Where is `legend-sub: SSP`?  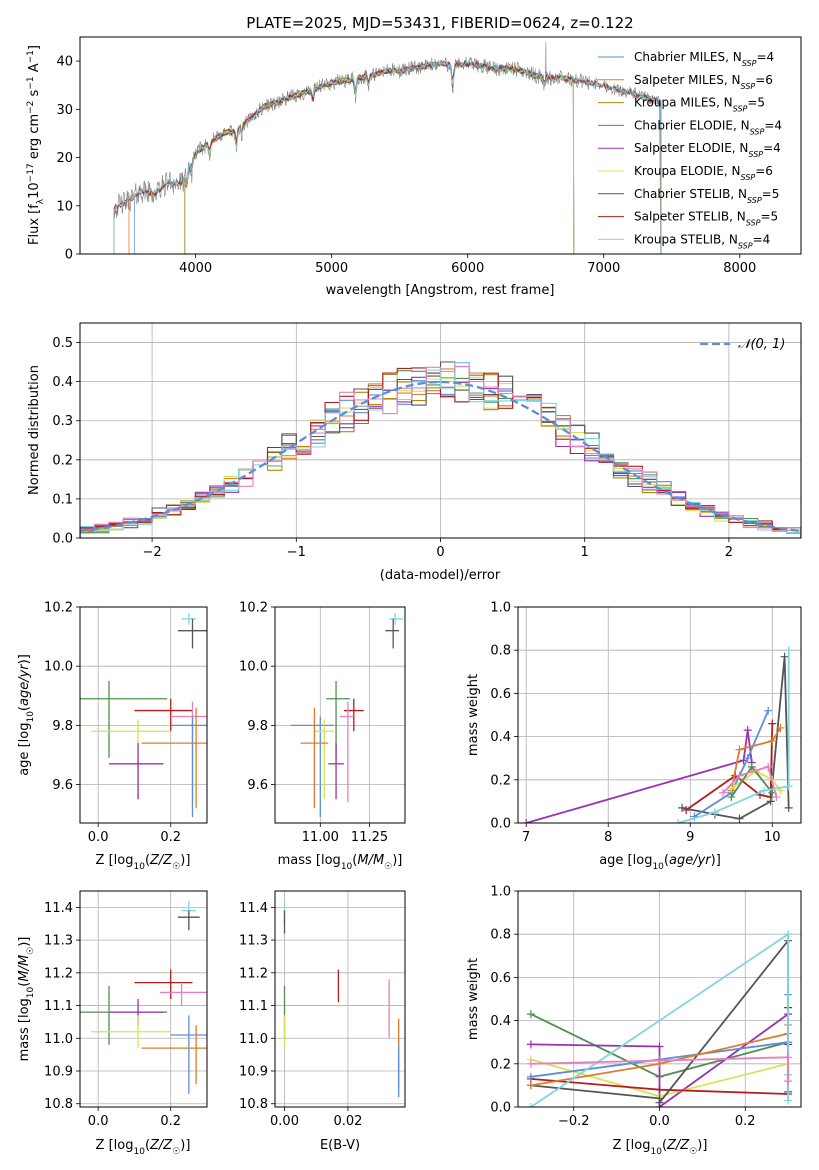
legend-sub: SSP is located at coordinates (748, 85).